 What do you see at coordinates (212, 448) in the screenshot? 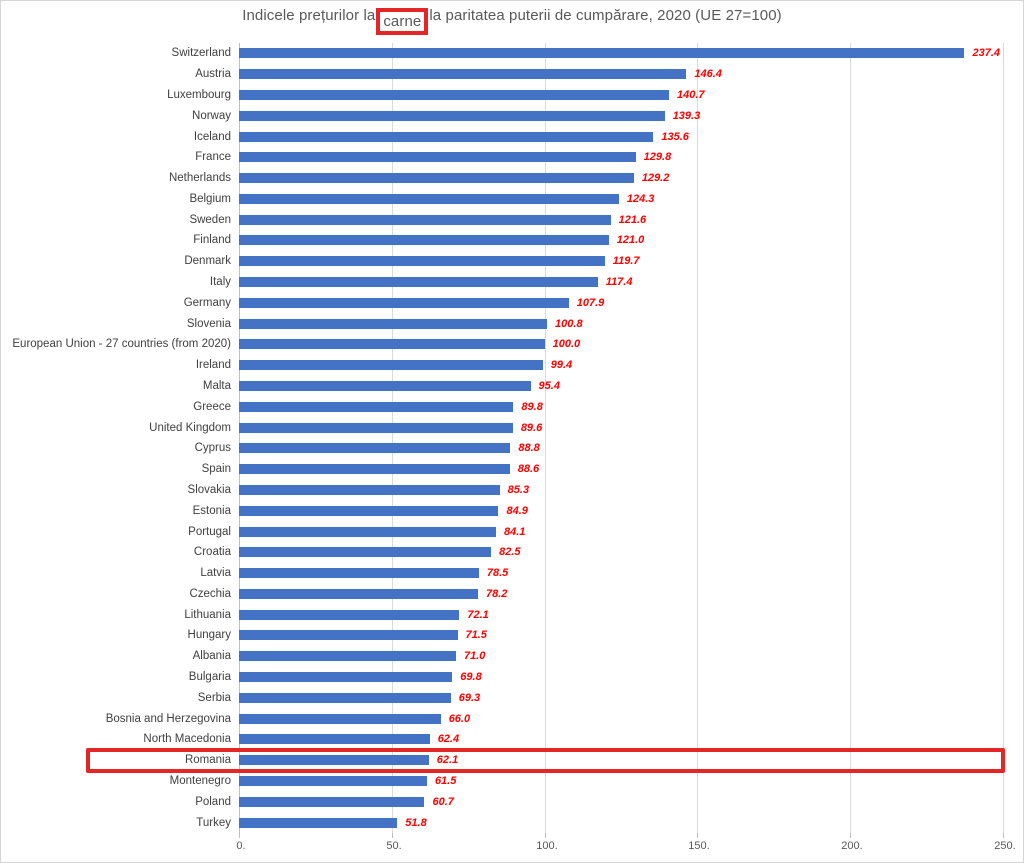
I see `category-label: Cyprus` at bounding box center [212, 448].